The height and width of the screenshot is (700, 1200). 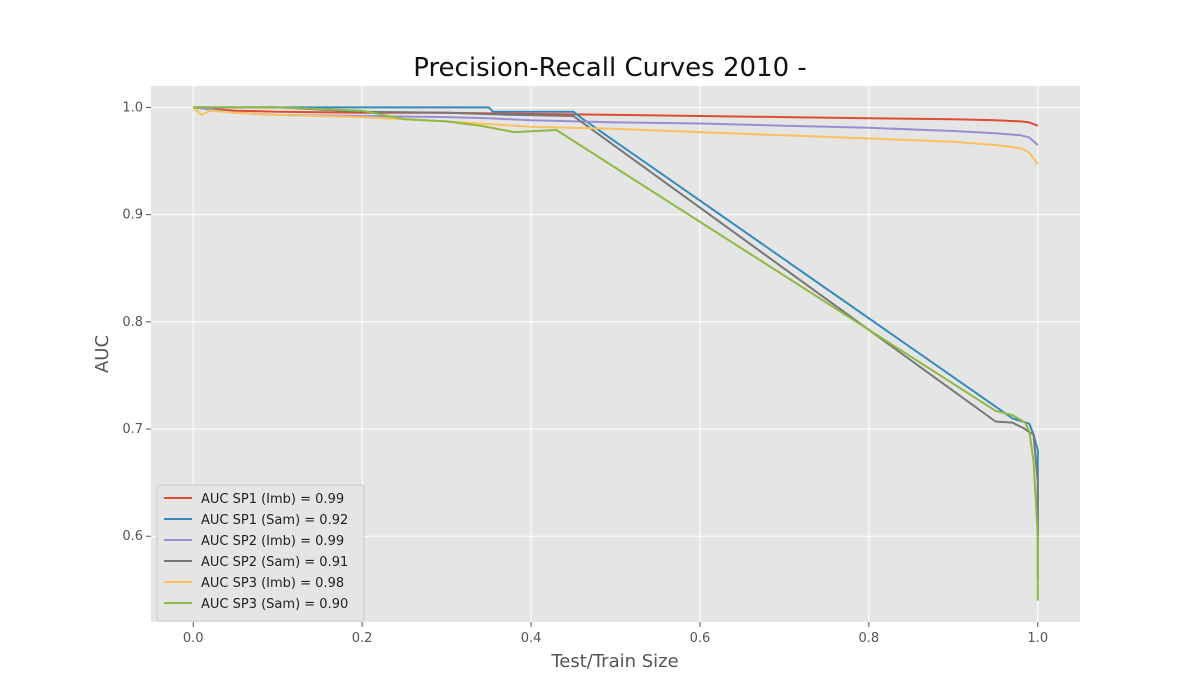 I want to click on x-tick-label: 0.4, so click(x=531, y=638).